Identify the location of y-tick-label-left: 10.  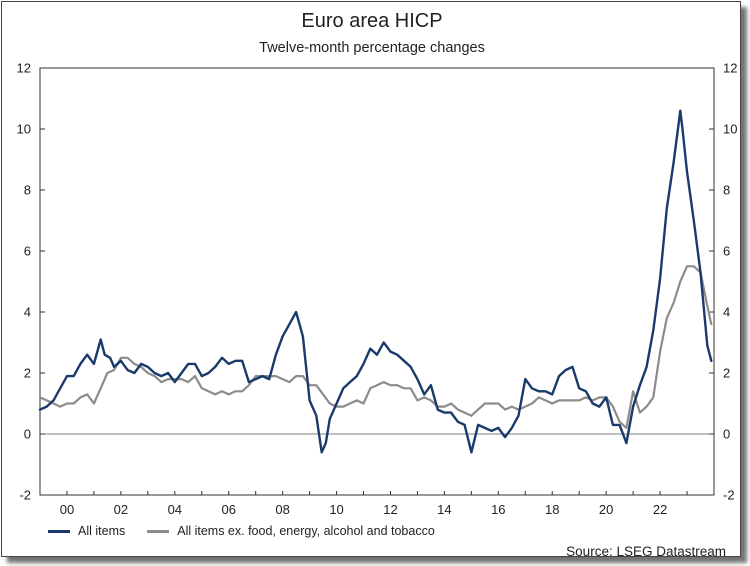
(24, 129).